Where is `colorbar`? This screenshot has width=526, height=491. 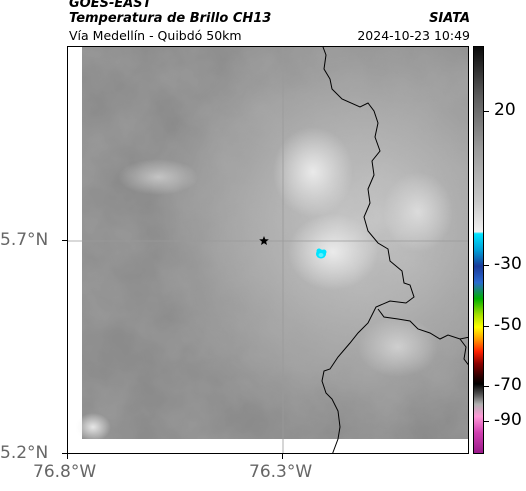
colorbar is located at coordinates (478, 250).